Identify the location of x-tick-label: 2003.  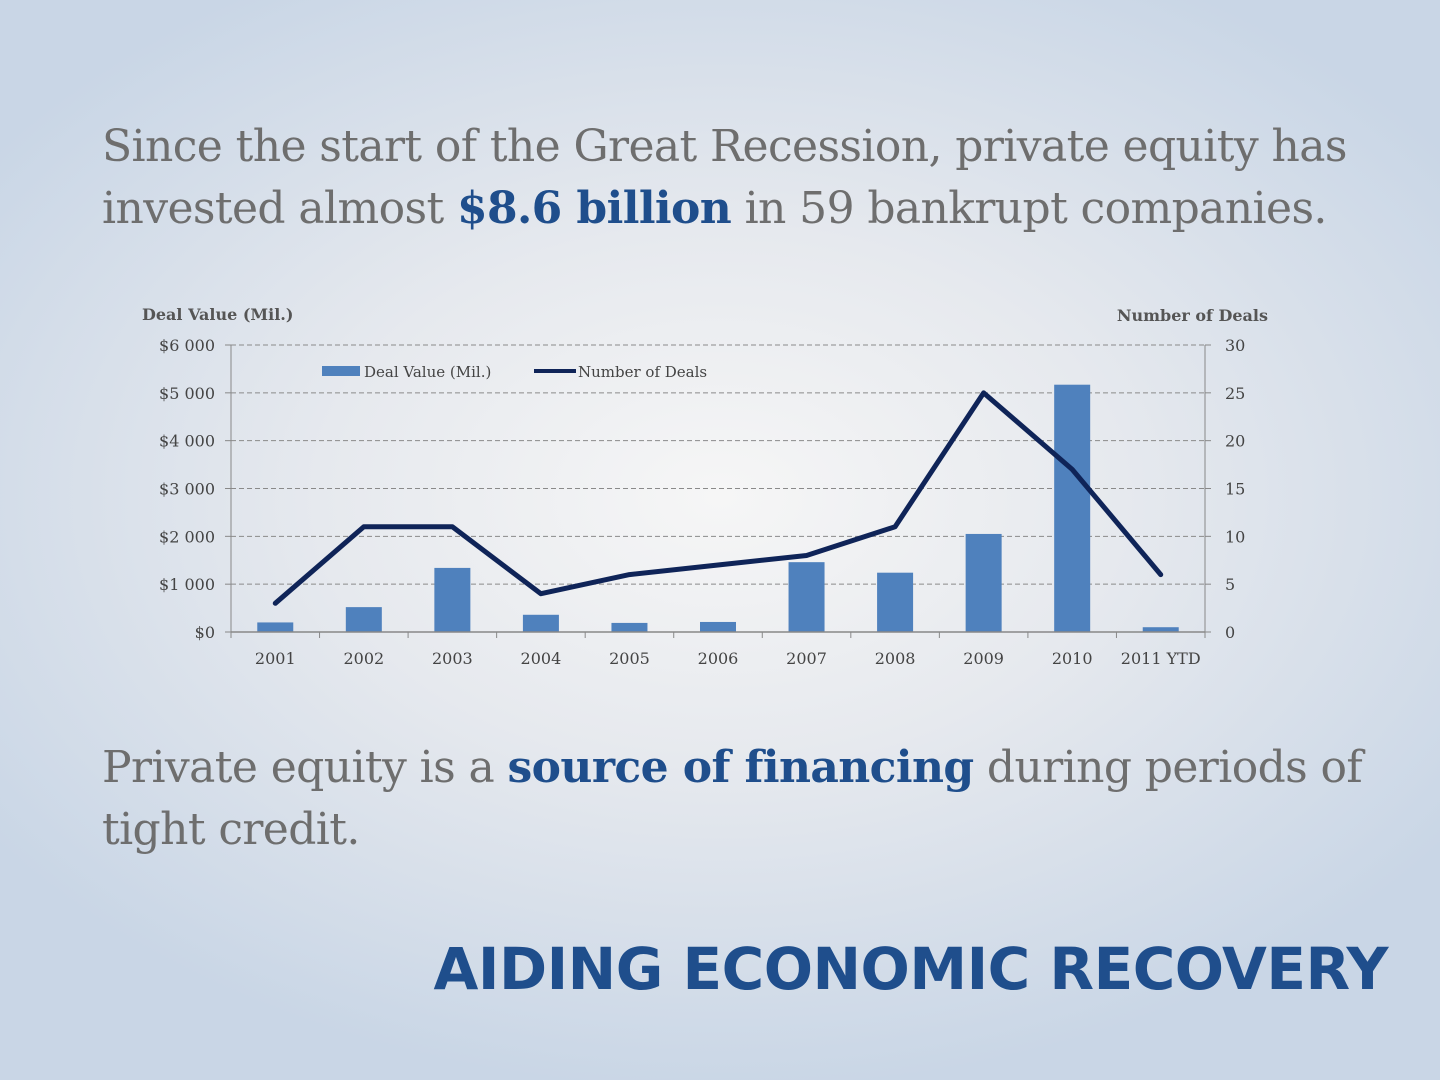
(452, 658).